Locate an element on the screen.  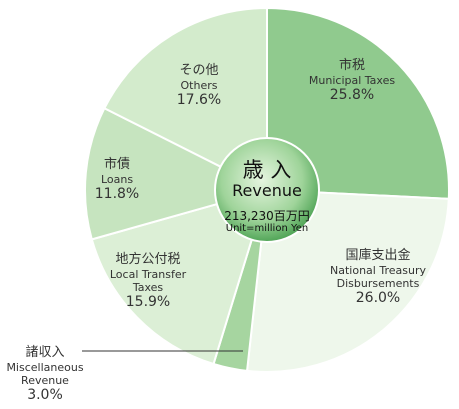
label-en: National Treasury Disbursements is located at coordinates (378, 276).